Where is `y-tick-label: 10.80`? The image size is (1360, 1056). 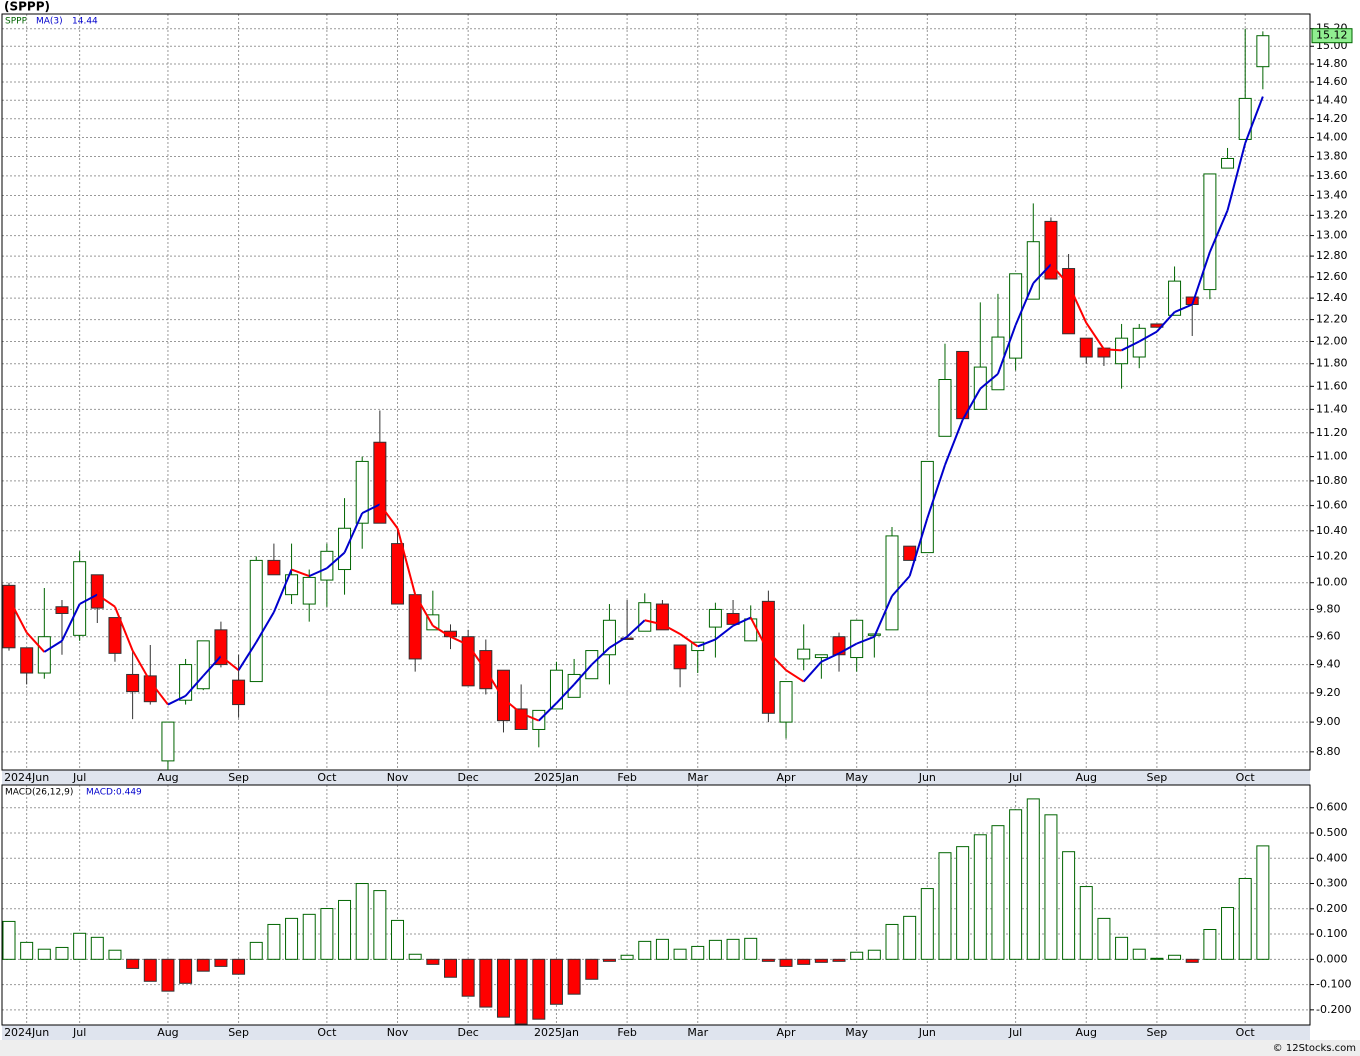 y-tick-label: 10.80 is located at coordinates (1332, 480).